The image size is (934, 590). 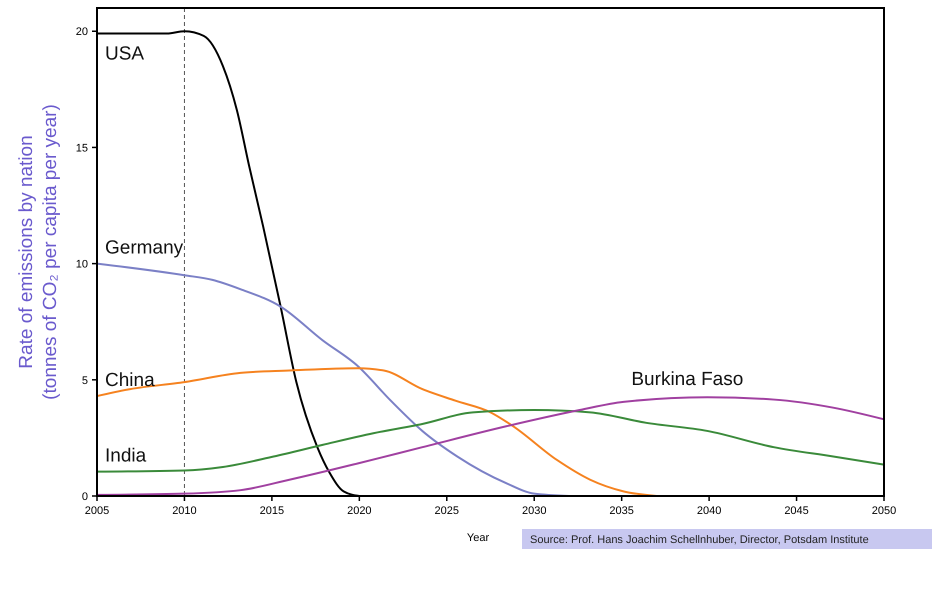 What do you see at coordinates (699, 540) in the screenshot?
I see `source-note: Source: Prof. Hans Joachim Schellnhuber, Director, Potsdam Institute` at bounding box center [699, 540].